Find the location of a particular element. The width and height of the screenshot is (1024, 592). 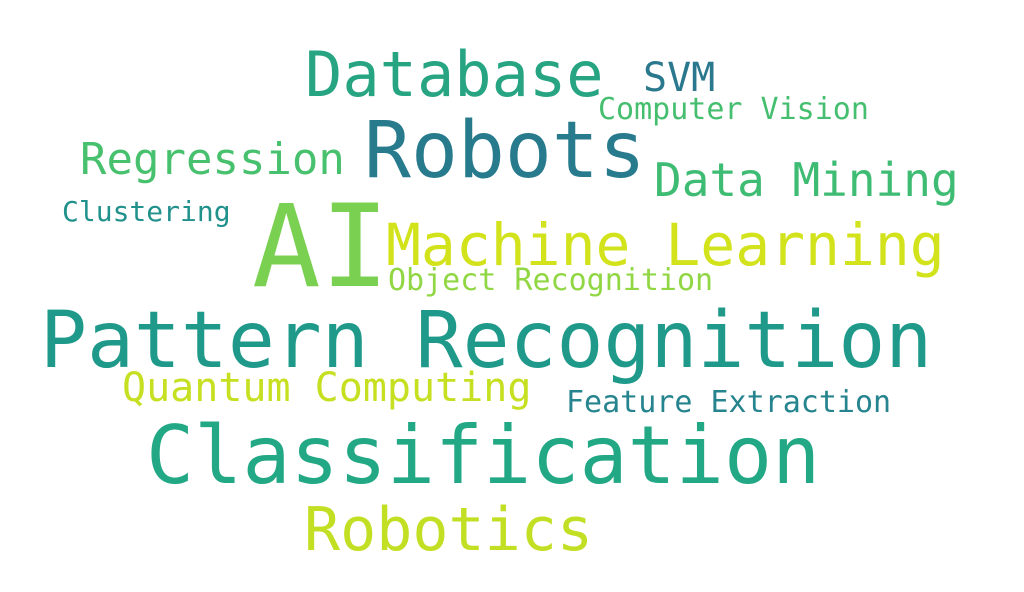

word-quantum-computing: Quantum Computing is located at coordinates (327, 388).